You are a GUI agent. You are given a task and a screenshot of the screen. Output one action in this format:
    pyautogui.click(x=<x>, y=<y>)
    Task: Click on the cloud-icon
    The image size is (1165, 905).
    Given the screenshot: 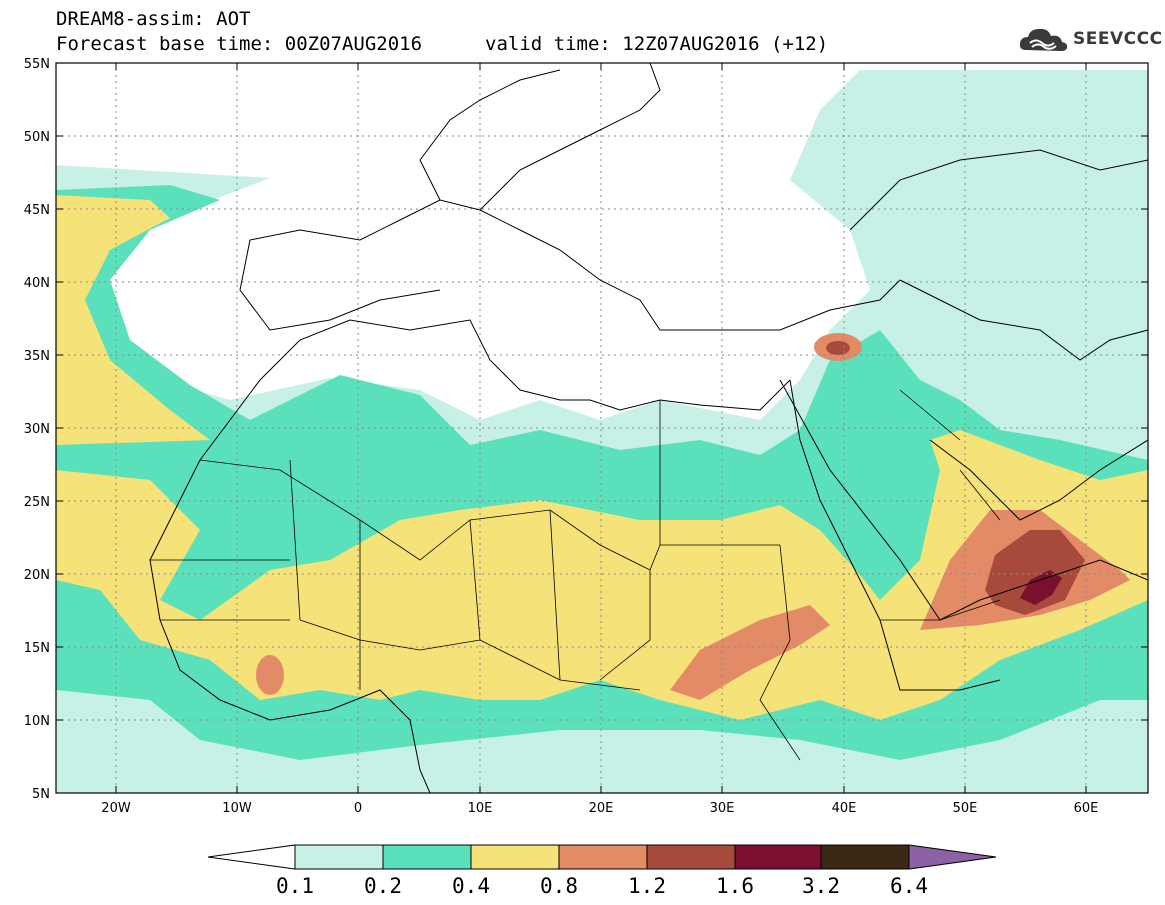 What is the action you would take?
    pyautogui.click(x=1043, y=39)
    